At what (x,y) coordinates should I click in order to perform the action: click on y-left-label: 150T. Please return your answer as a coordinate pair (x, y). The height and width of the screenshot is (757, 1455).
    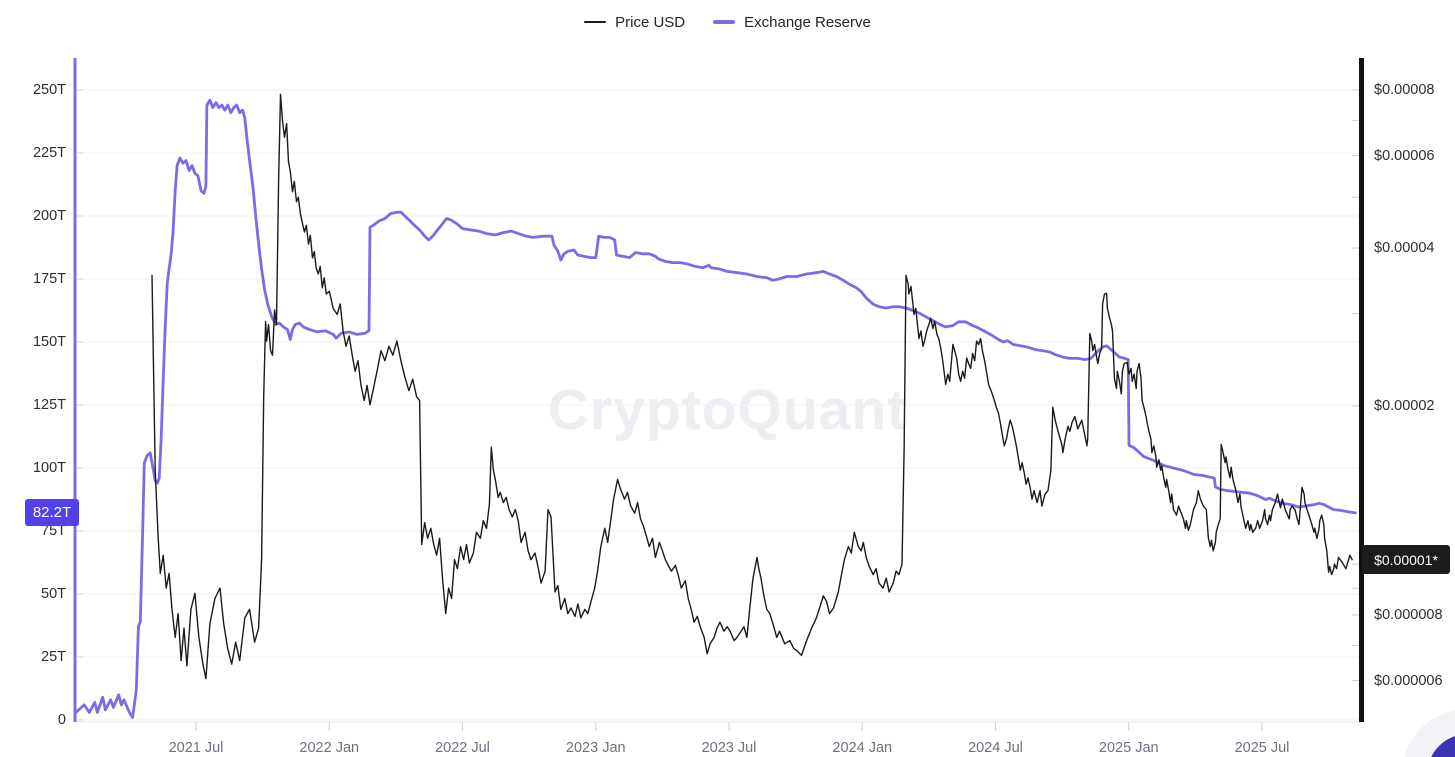
    Looking at the image, I should click on (49, 342).